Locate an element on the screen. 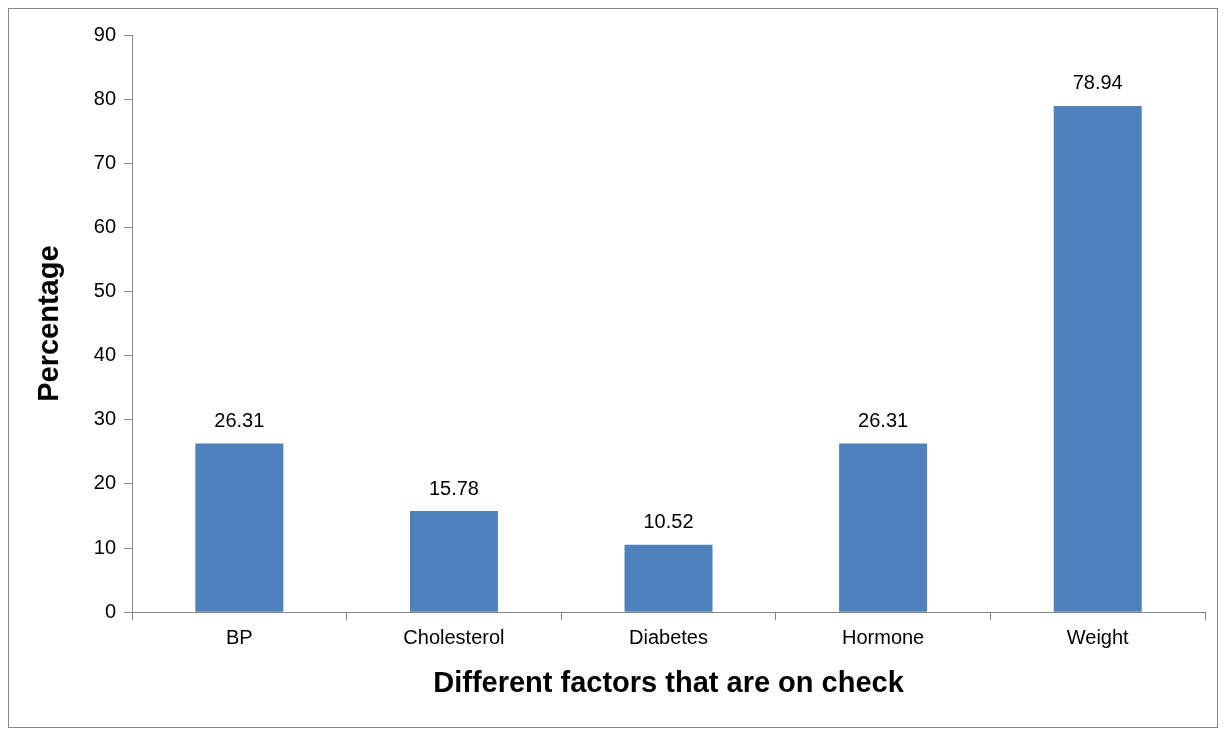 The height and width of the screenshot is (738, 1228). x-tick-label: Hormone is located at coordinates (883, 636).